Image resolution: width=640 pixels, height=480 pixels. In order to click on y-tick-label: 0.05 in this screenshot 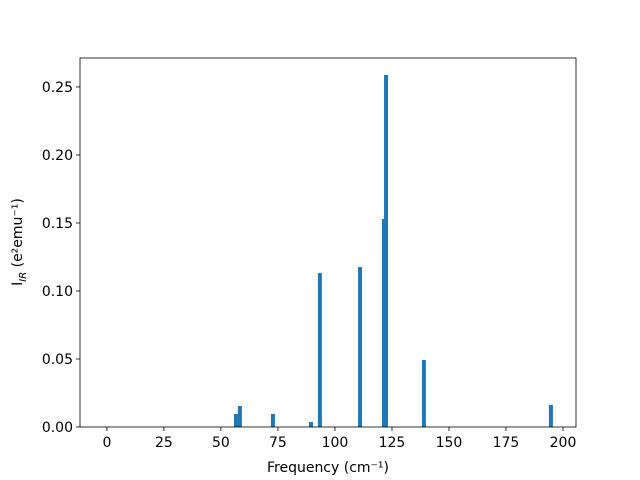, I will do `click(57, 360)`.